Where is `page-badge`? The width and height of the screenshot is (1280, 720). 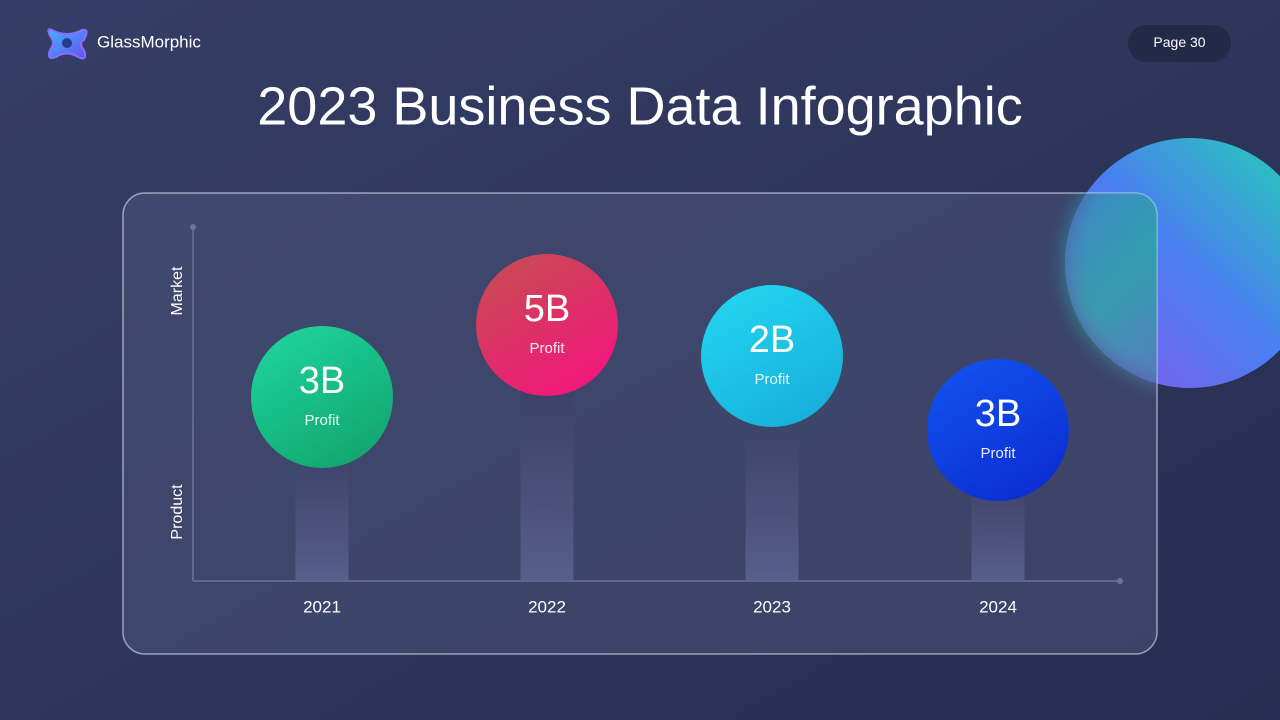 page-badge is located at coordinates (1179, 43).